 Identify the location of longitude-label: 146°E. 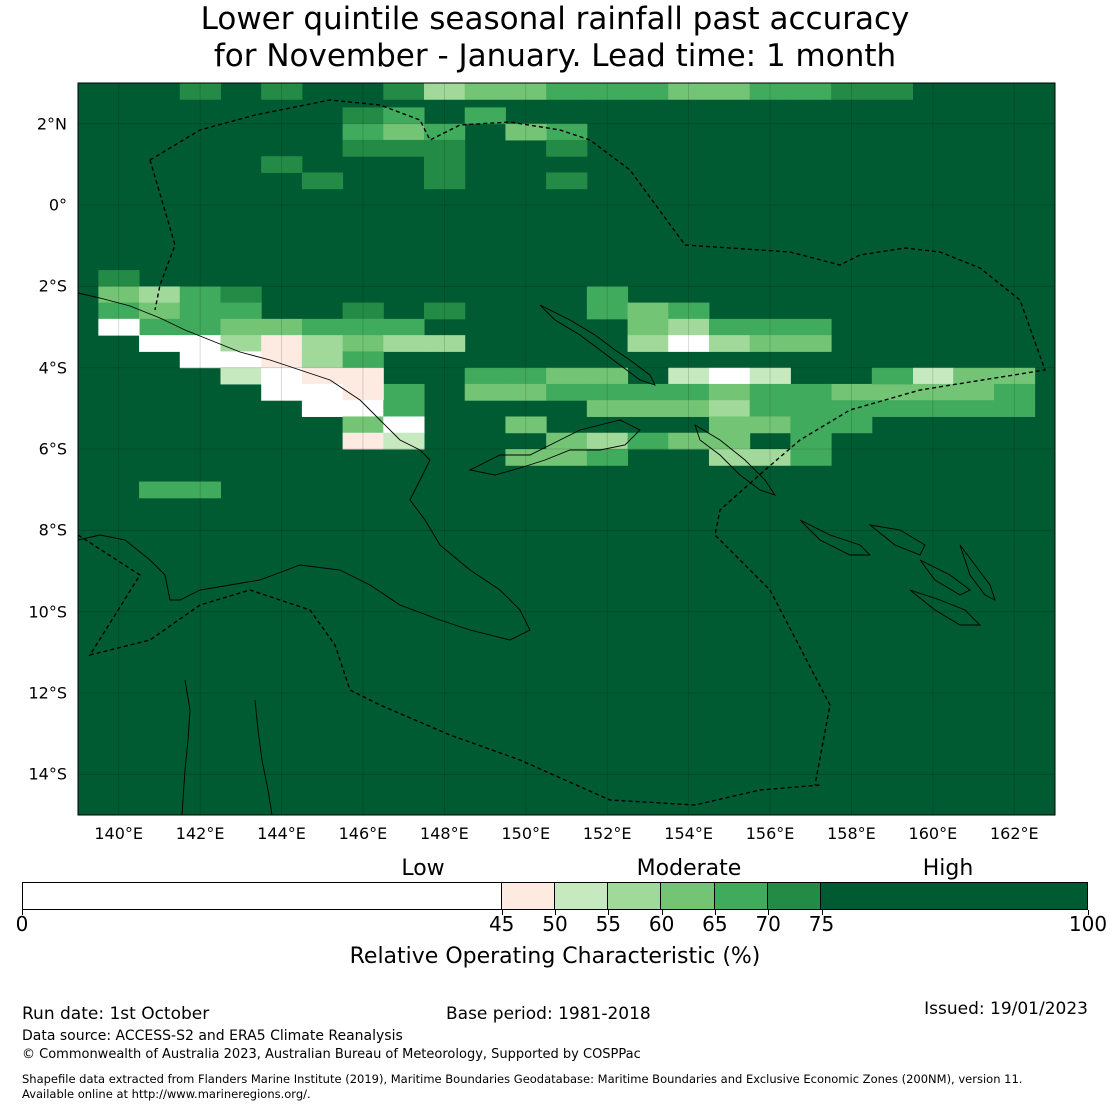
(363, 833).